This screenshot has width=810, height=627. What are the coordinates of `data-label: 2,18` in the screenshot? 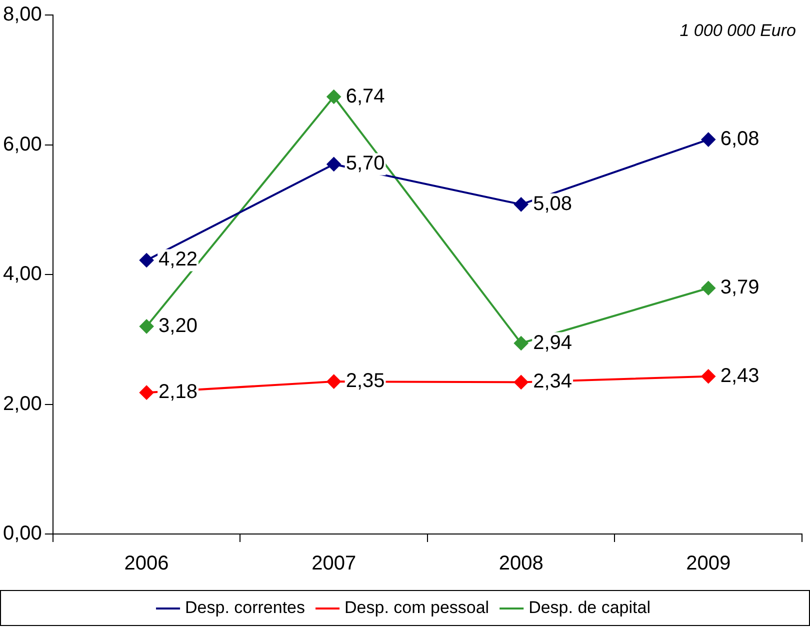 It's located at (178, 392).